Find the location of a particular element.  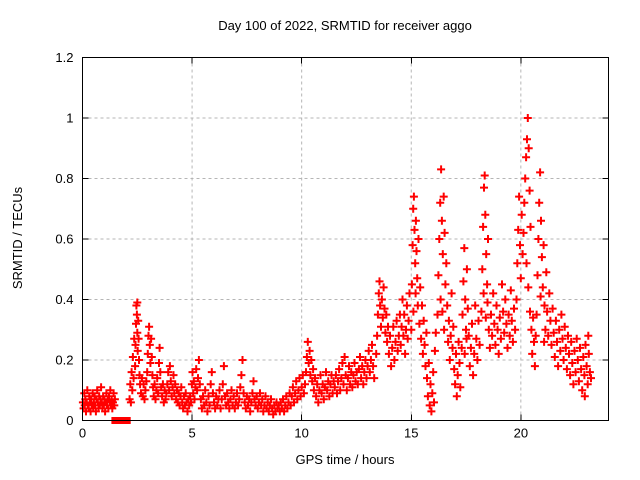

y-tick-label: 0.2 is located at coordinates (64, 360).